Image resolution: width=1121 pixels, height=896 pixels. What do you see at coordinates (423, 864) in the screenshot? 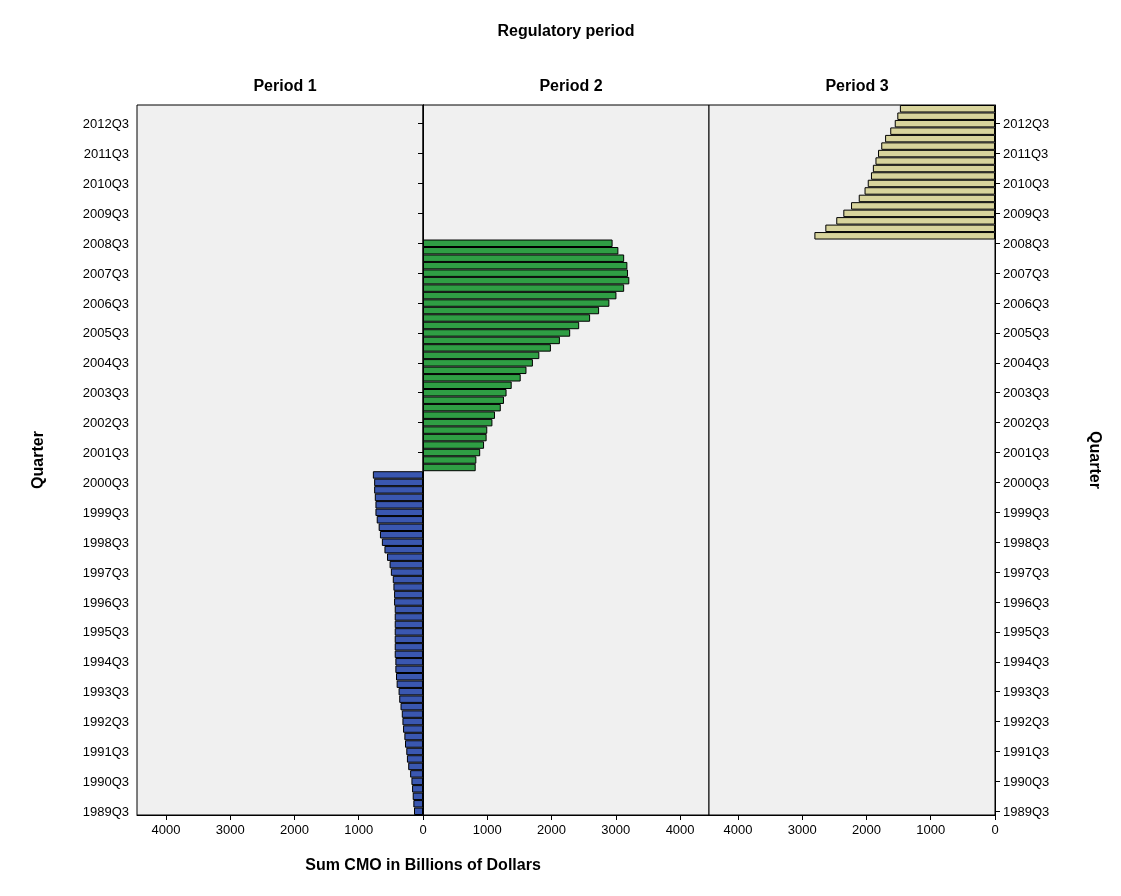
I see `x-axis-title: Sum CMO in Billions of Dollars` at bounding box center [423, 864].